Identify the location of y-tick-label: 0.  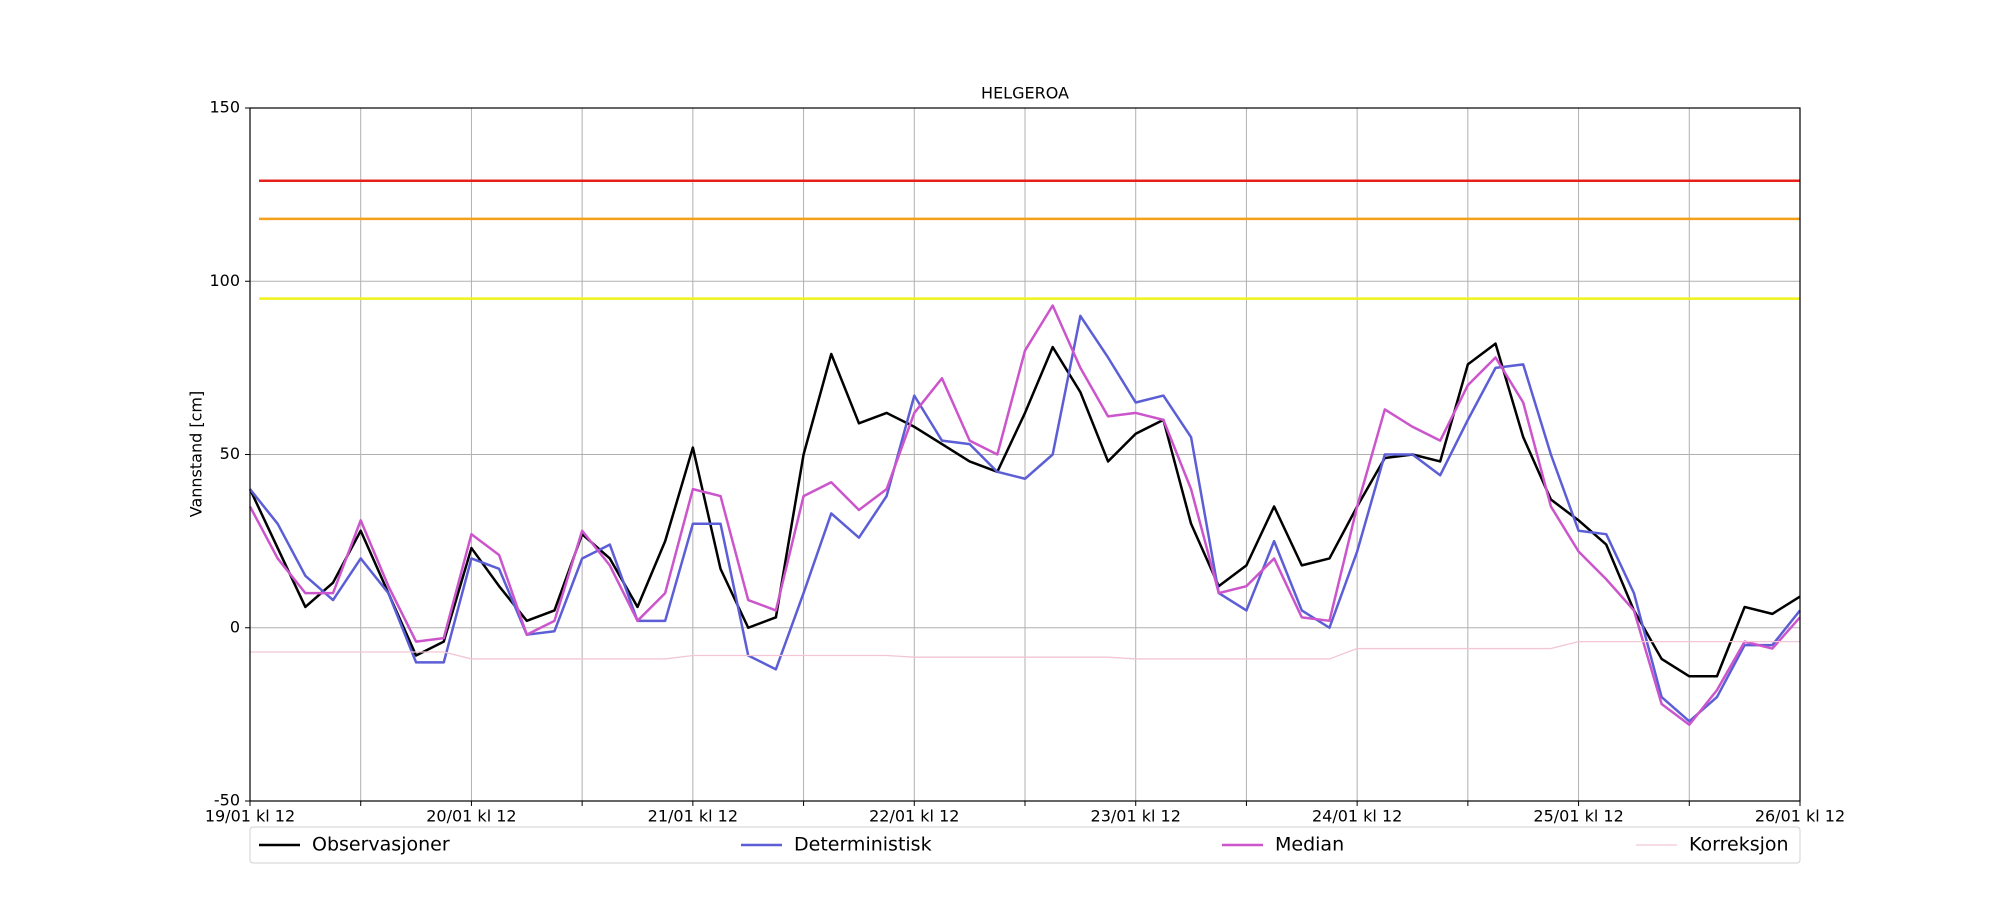
(235, 626).